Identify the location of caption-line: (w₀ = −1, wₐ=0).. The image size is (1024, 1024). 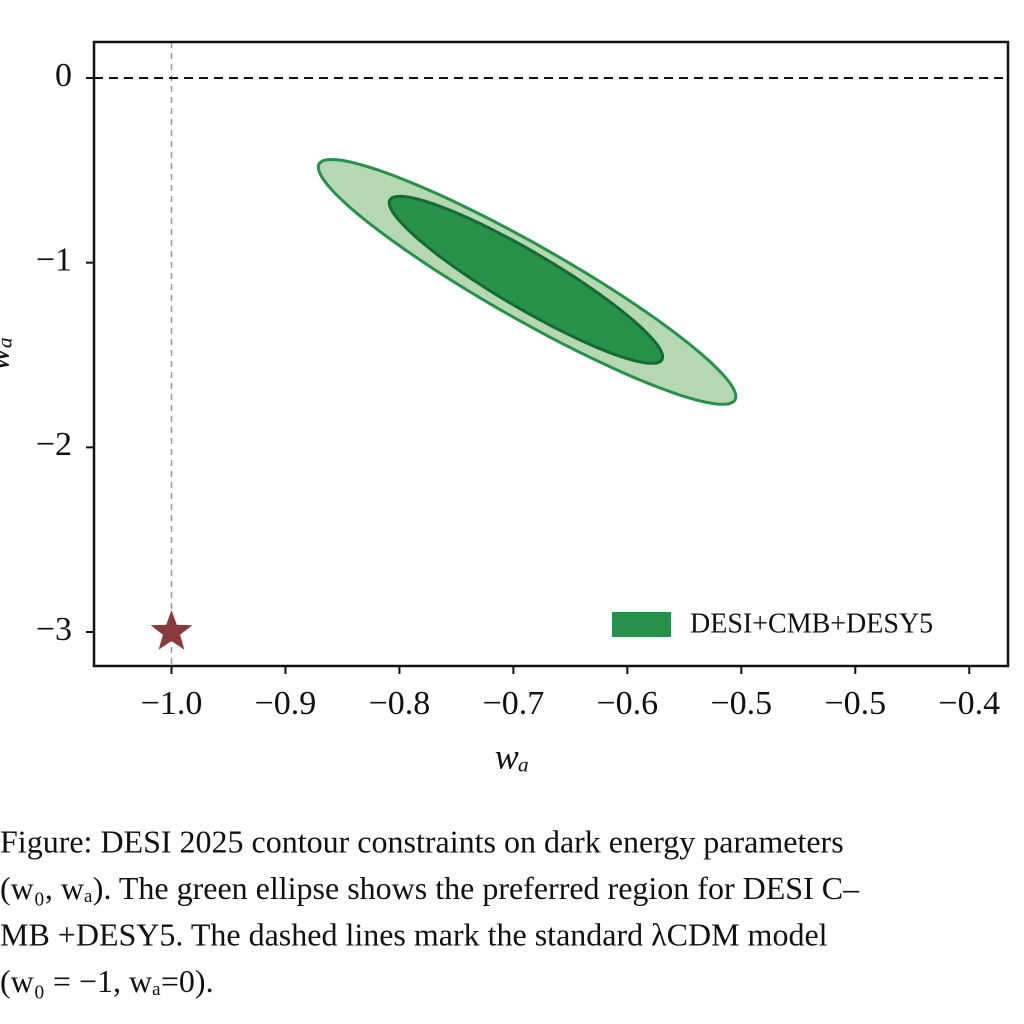
(107, 981).